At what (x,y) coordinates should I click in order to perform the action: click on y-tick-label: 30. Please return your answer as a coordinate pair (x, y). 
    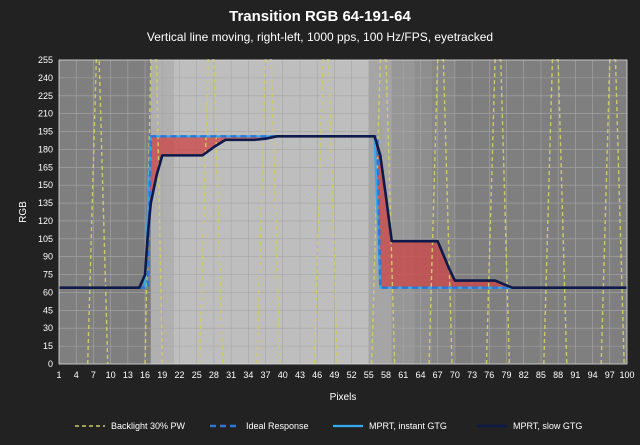
    Looking at the image, I should click on (48, 328).